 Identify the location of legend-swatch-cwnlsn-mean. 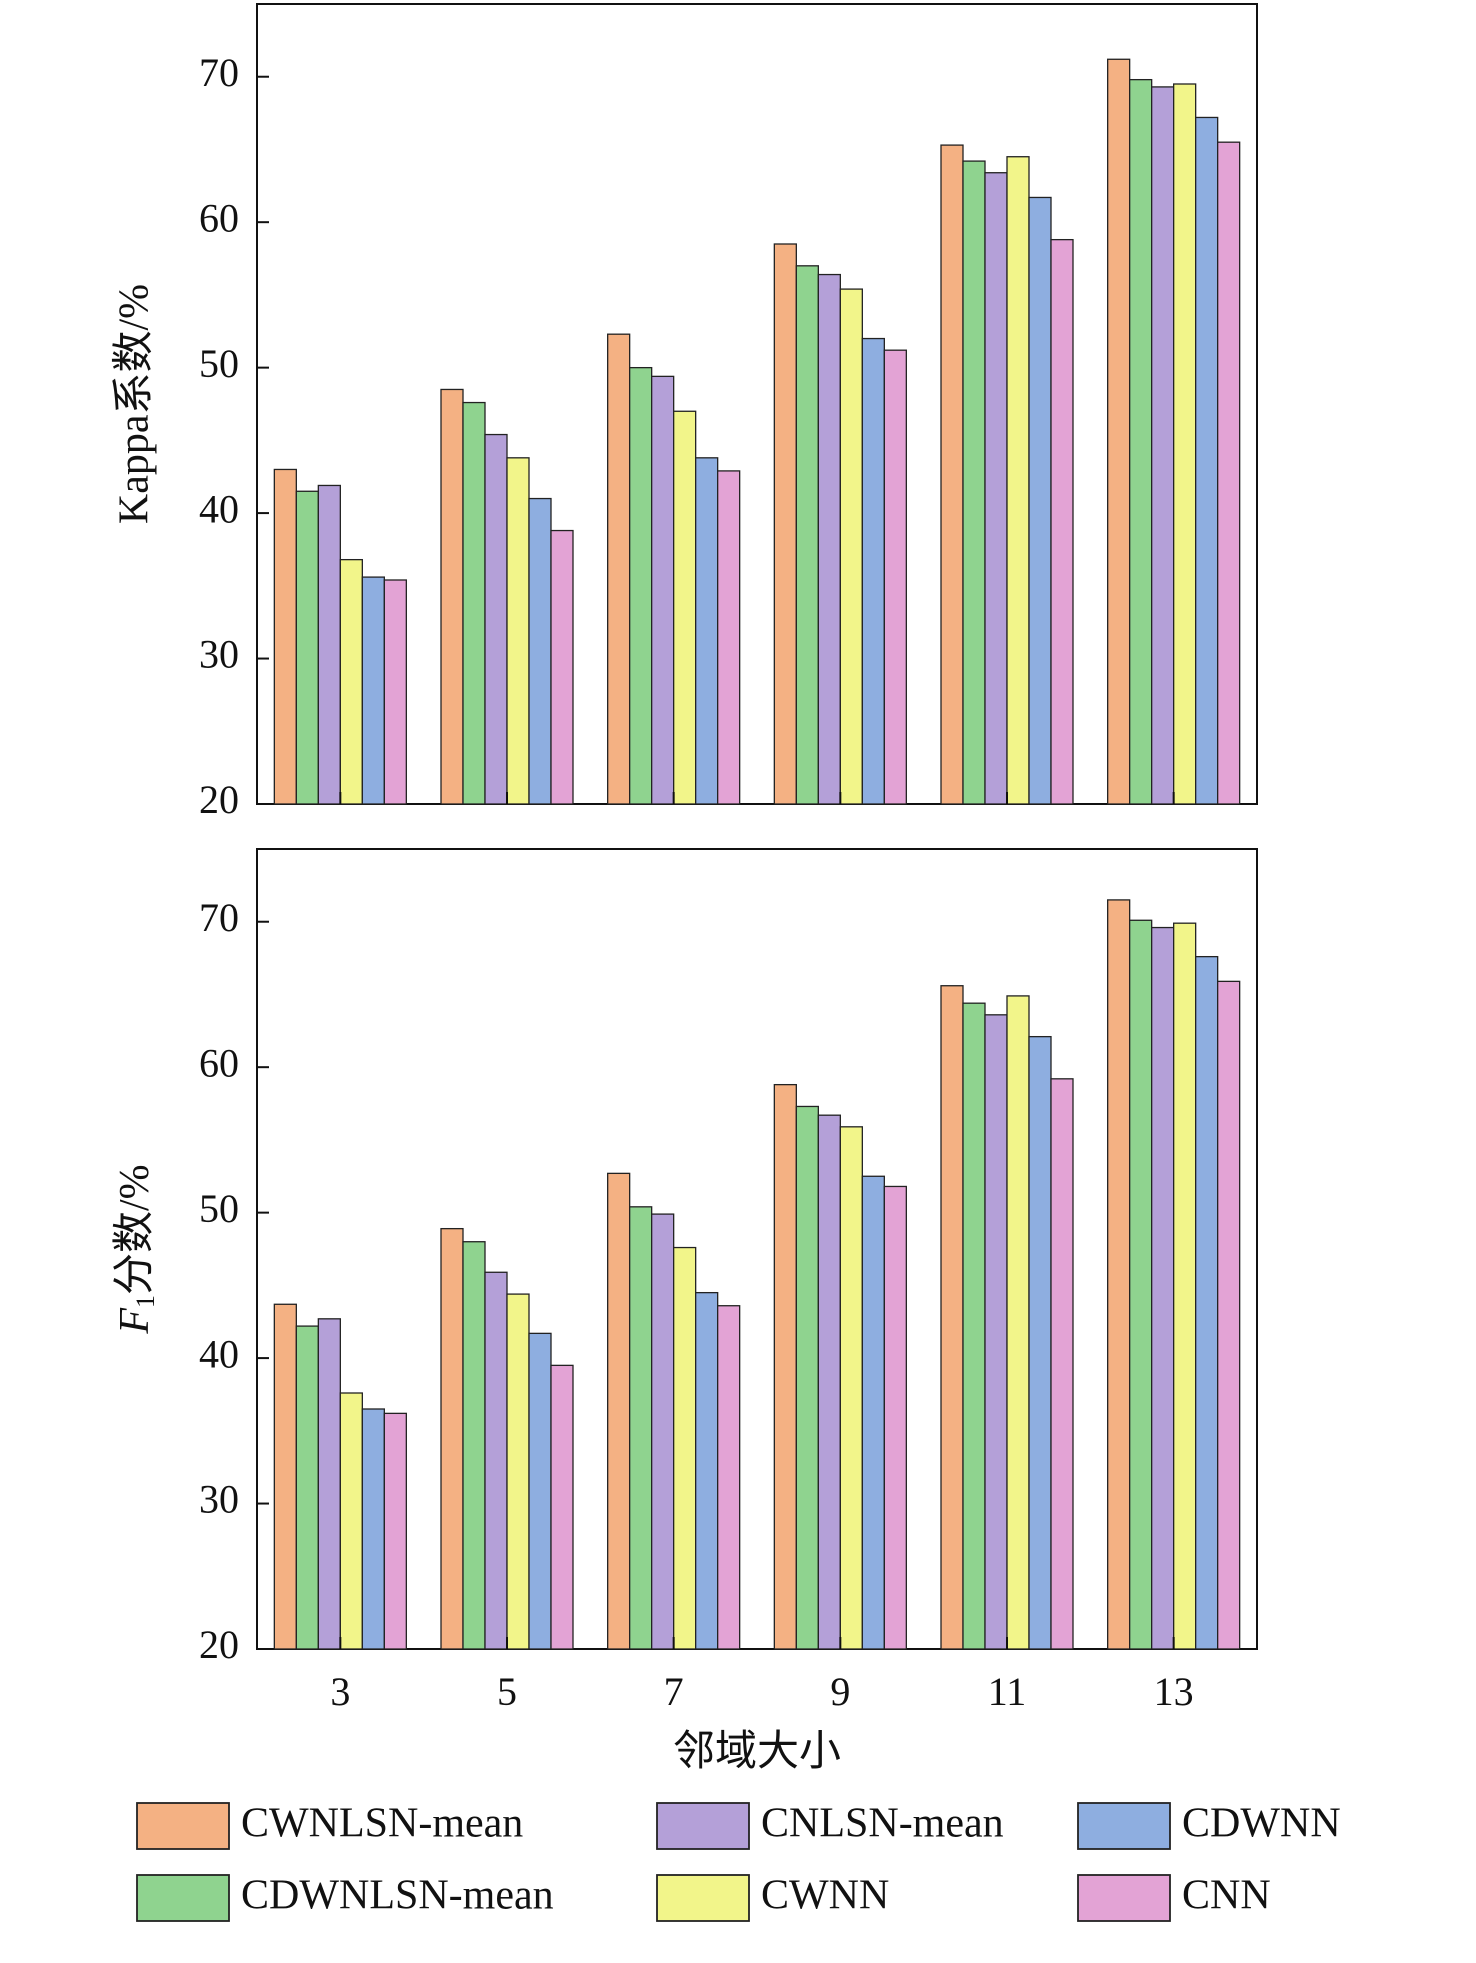
(183, 1826).